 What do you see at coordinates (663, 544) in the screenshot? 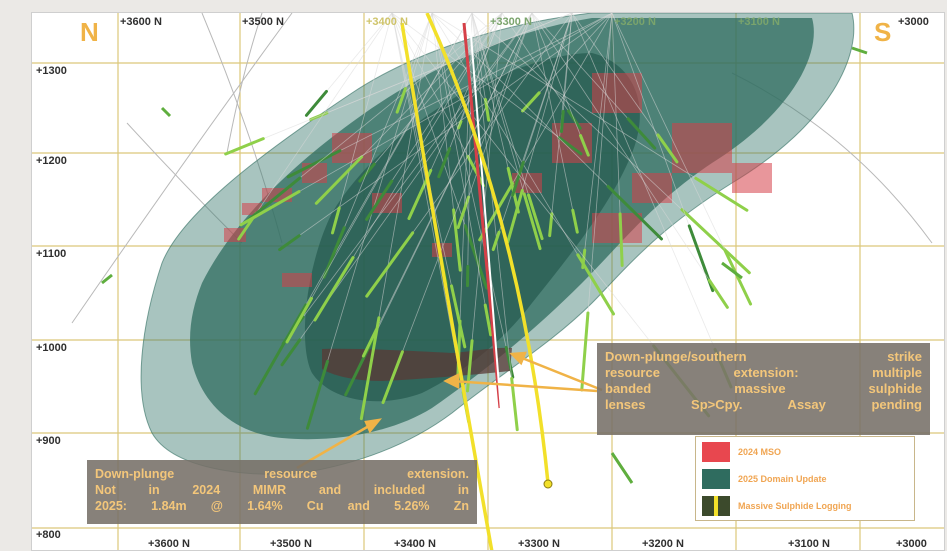
I see `bottom-label-3200: +3200 N` at bounding box center [663, 544].